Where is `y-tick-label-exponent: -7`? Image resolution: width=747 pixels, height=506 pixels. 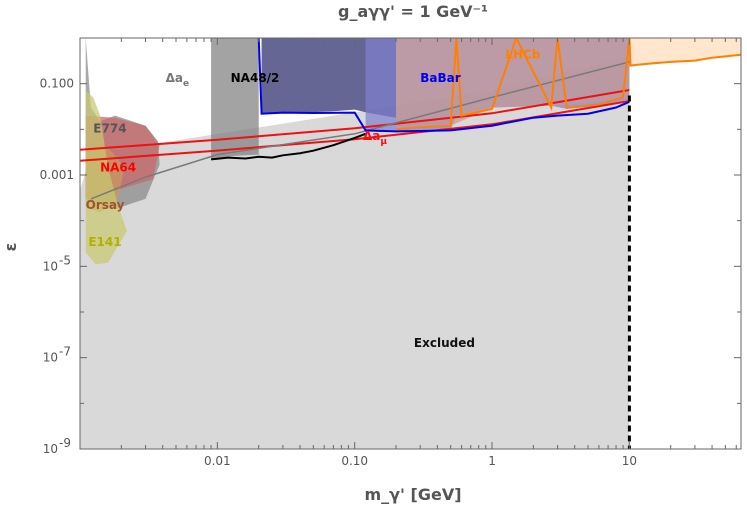
y-tick-label-exponent: -7 is located at coordinates (65, 352).